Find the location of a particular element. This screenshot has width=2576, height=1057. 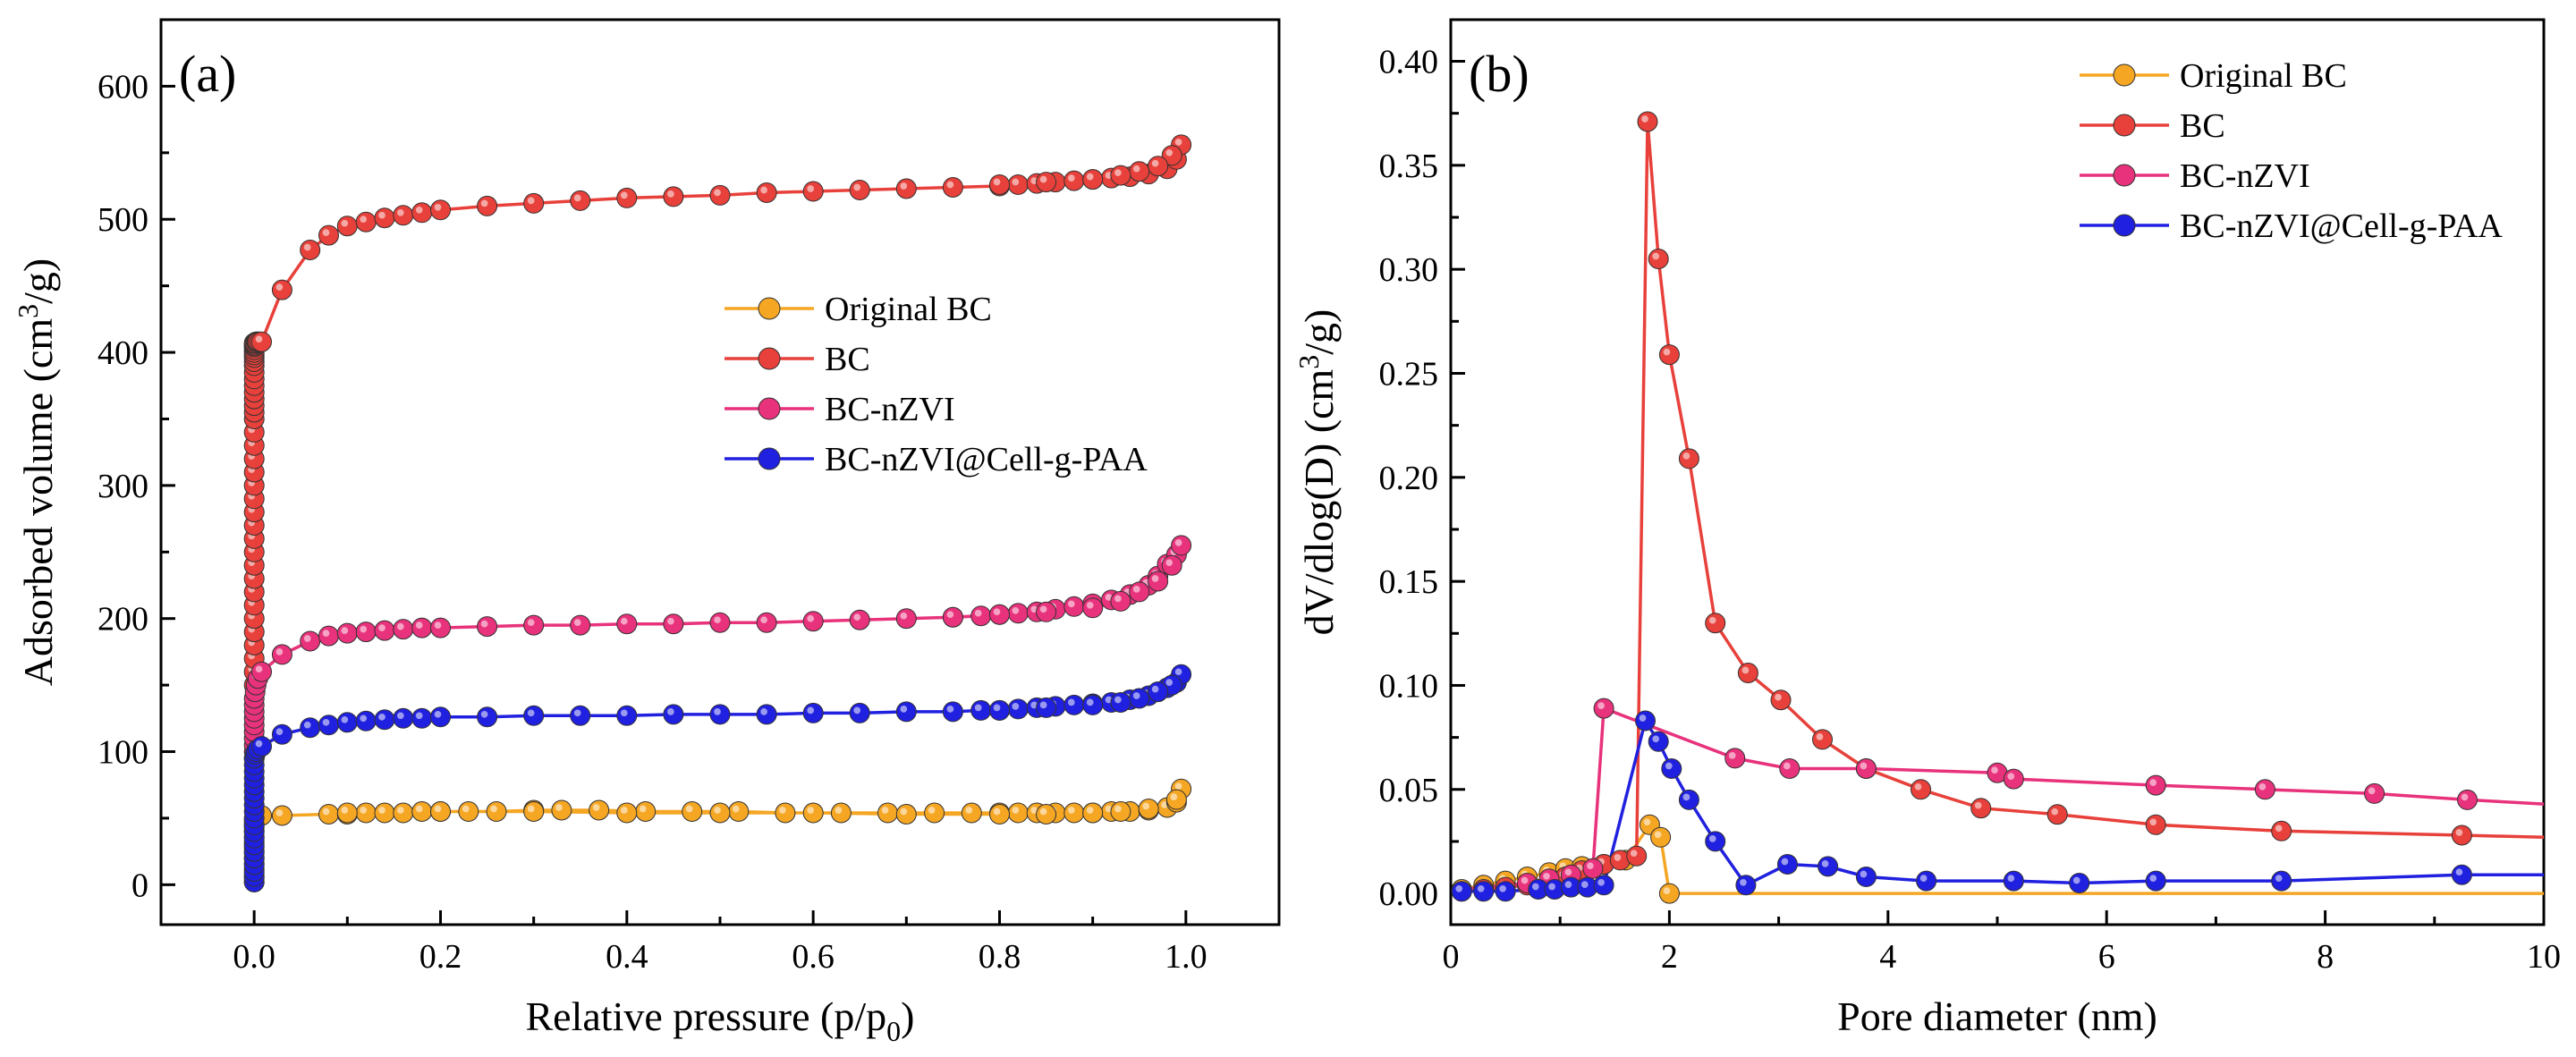

y-tick-label: 0 is located at coordinates (139, 885).